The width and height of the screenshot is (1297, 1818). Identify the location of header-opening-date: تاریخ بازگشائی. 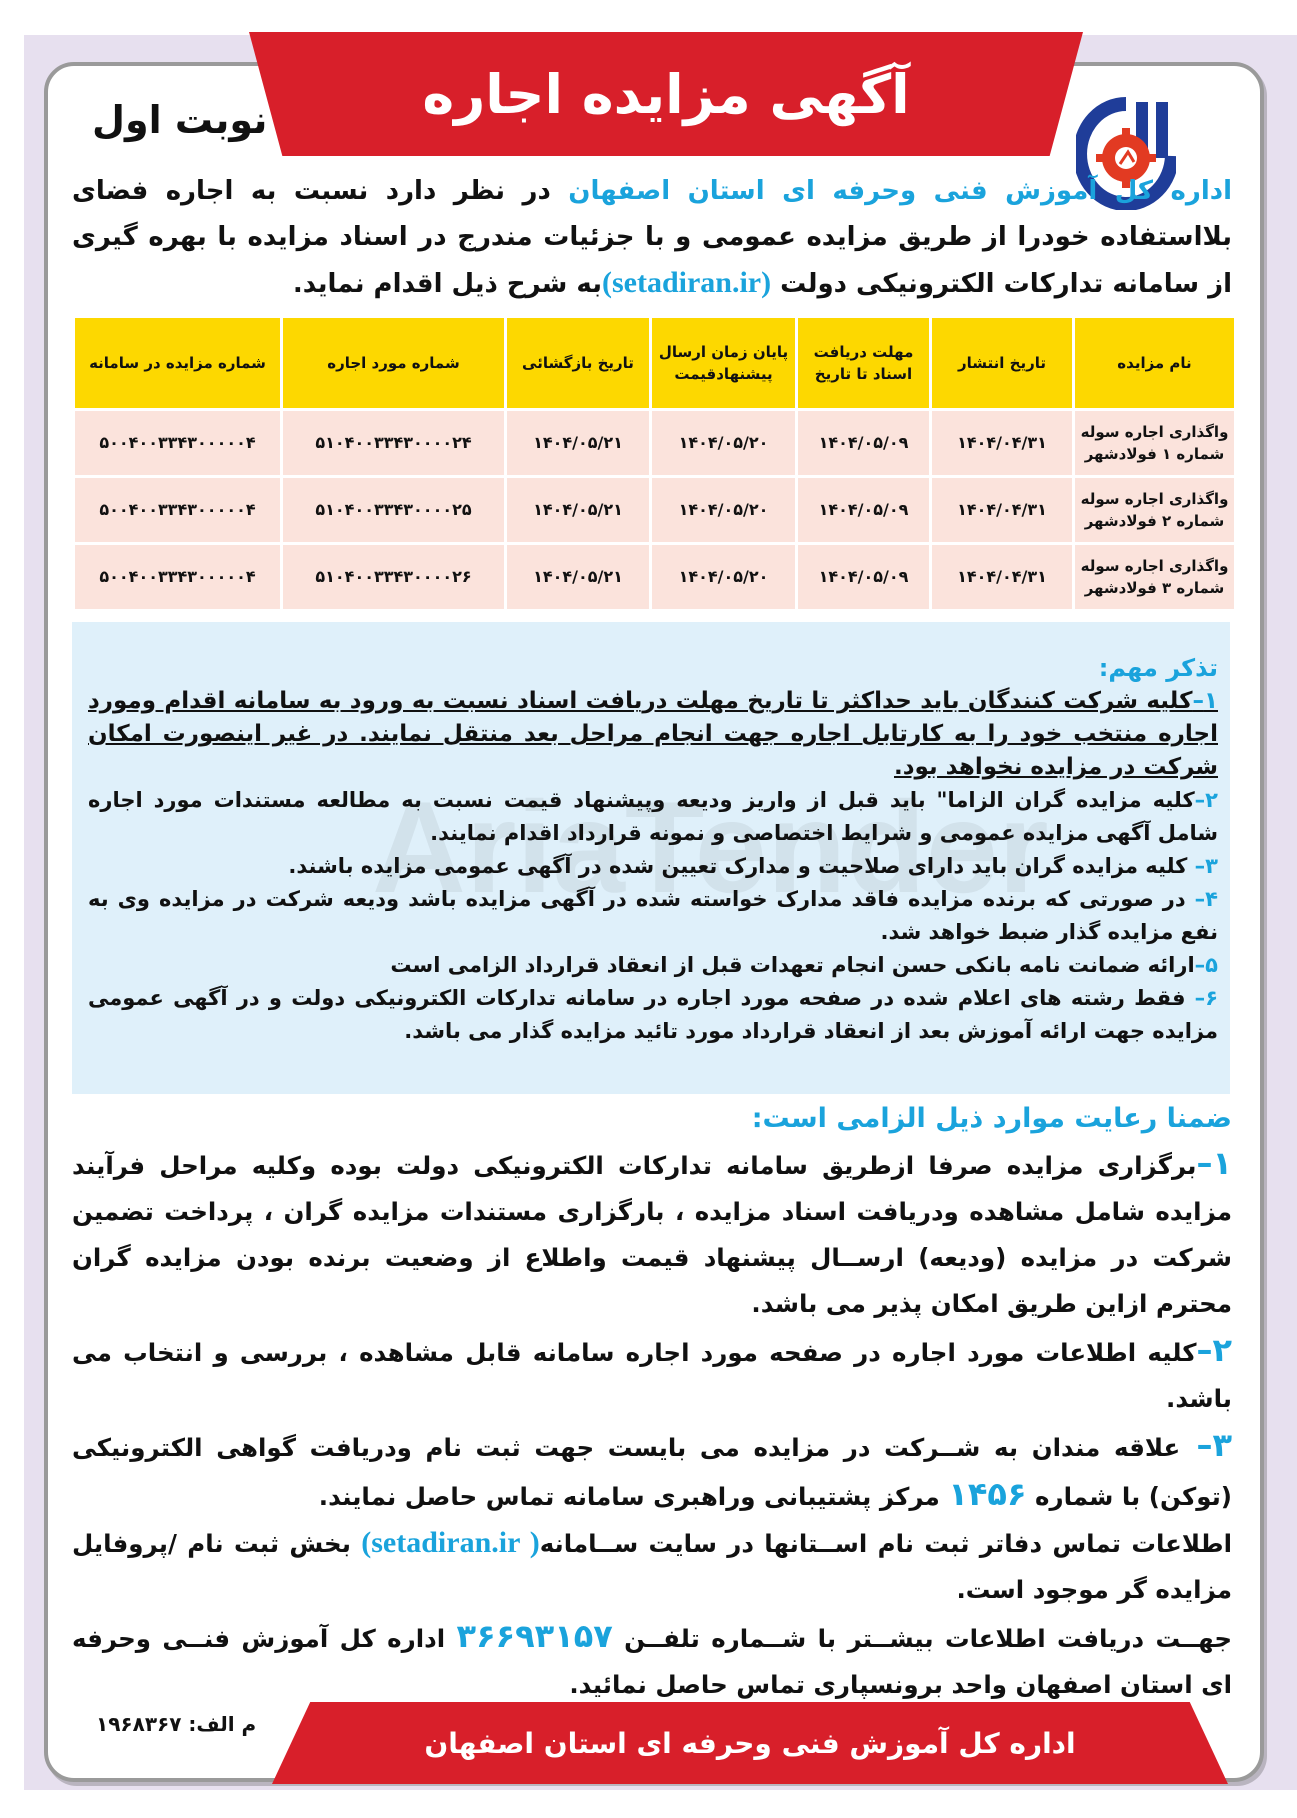
(578, 363).